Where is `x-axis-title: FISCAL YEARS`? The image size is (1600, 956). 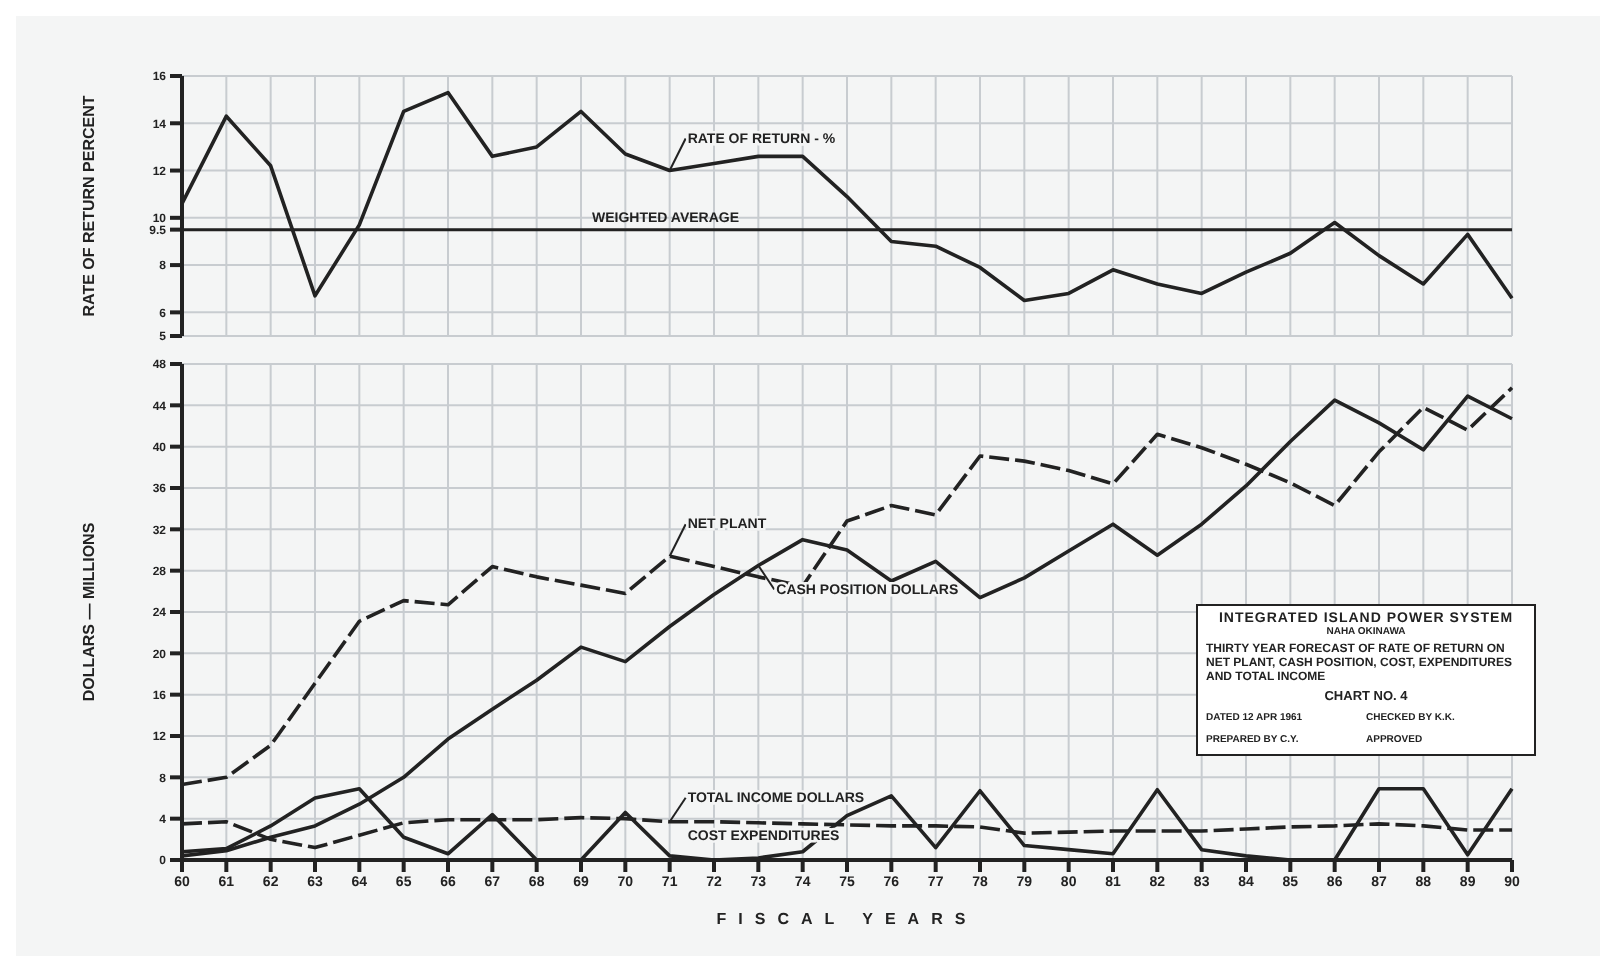 x-axis-title: FISCAL YEARS is located at coordinates (847, 919).